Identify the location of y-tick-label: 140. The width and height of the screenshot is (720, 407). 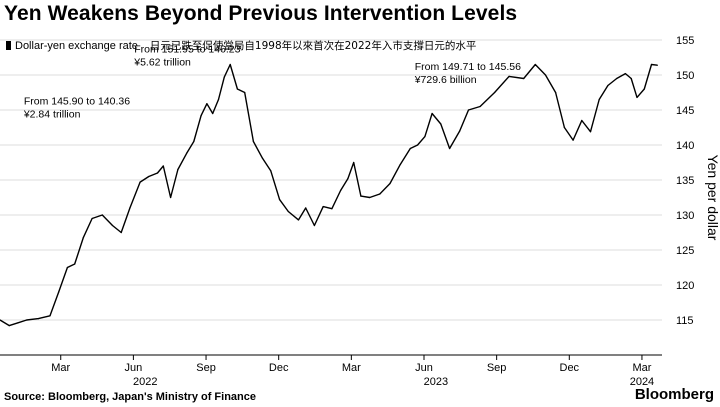
(685, 146).